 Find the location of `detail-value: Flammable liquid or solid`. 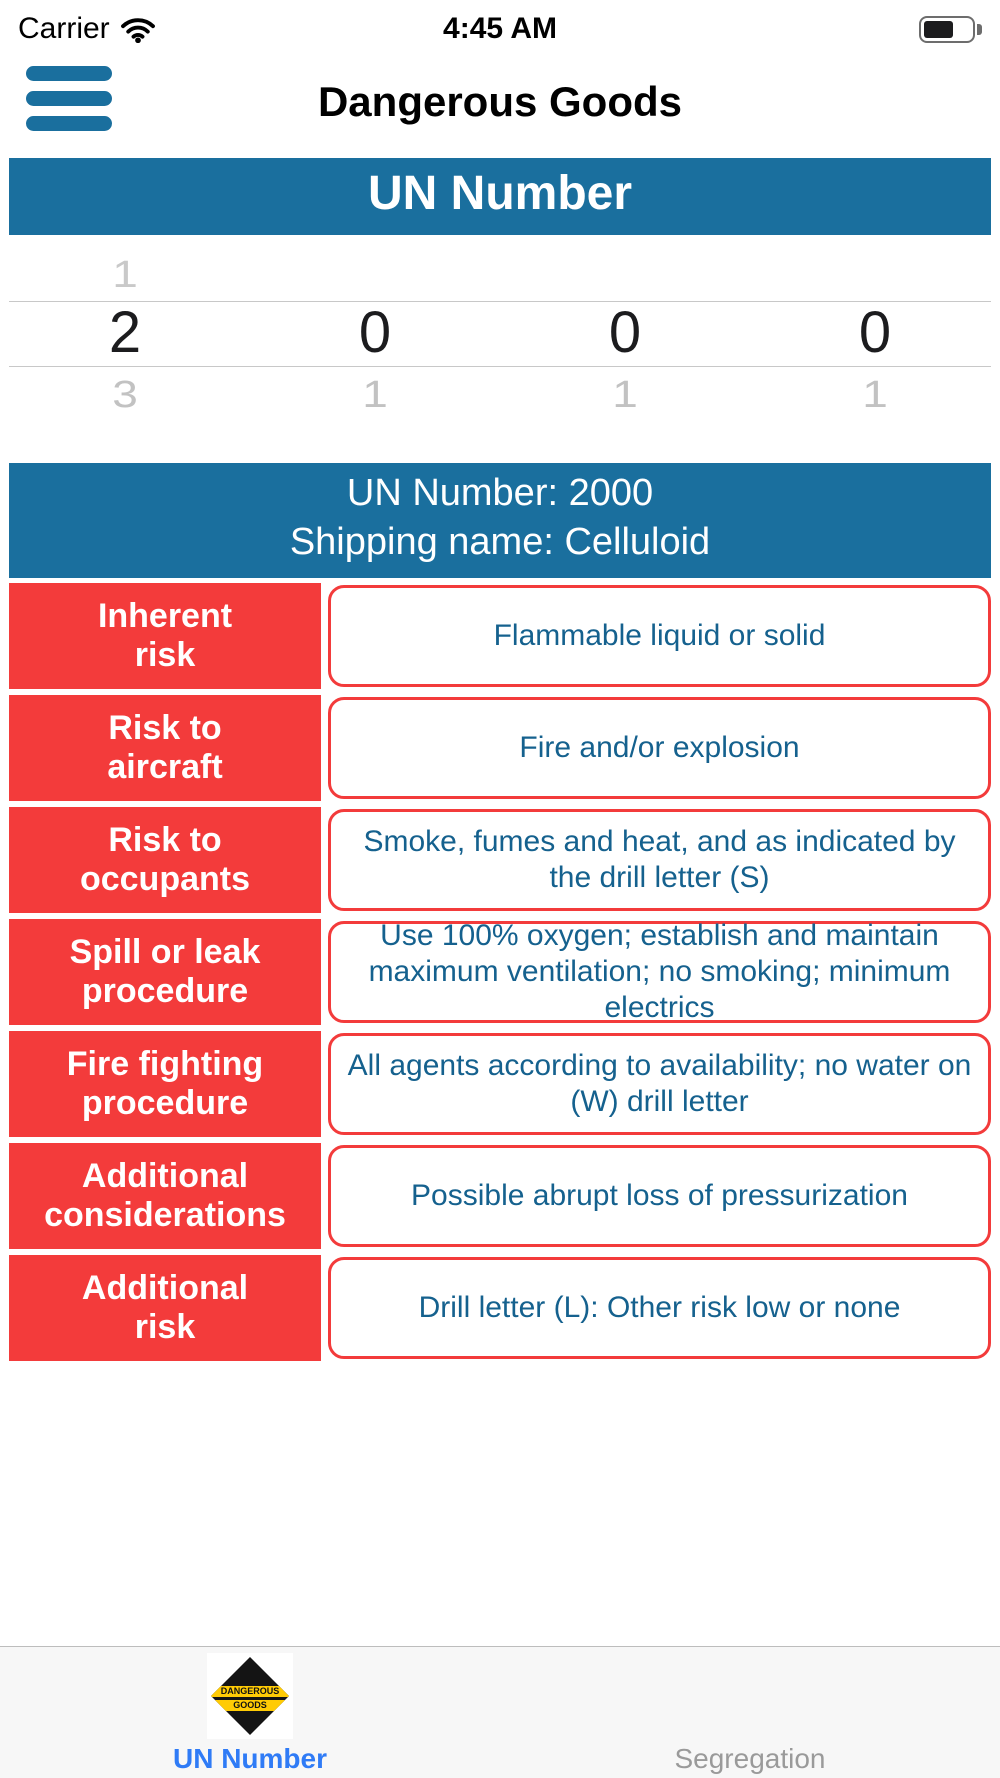

detail-value: Flammable liquid or solid is located at coordinates (659, 635).